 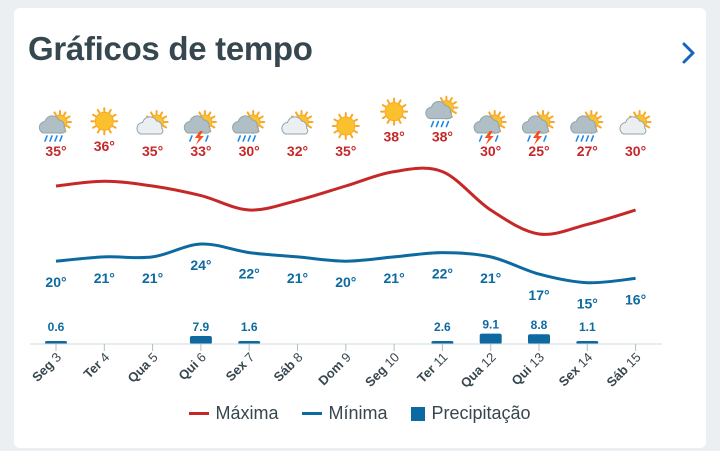 I want to click on max-temp-label: 36°, so click(x=104, y=146).